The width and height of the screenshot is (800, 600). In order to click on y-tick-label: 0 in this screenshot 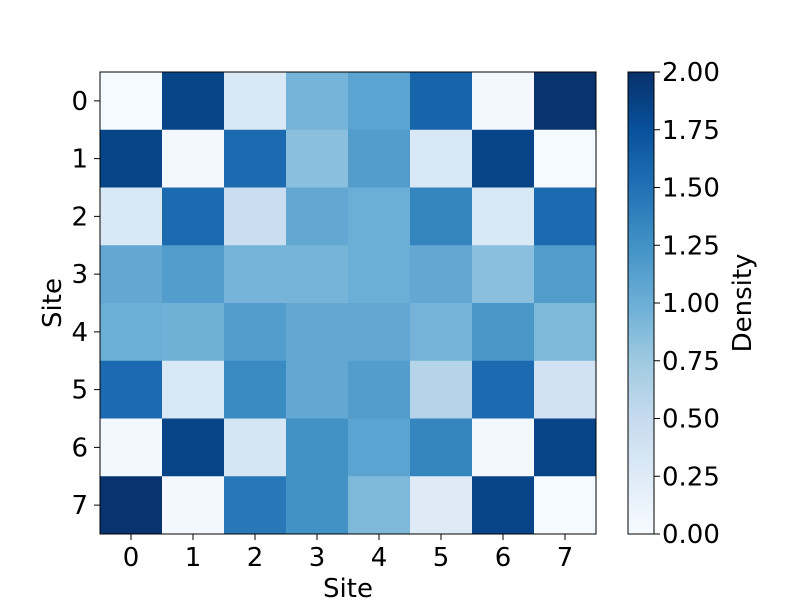, I will do `click(79, 102)`.